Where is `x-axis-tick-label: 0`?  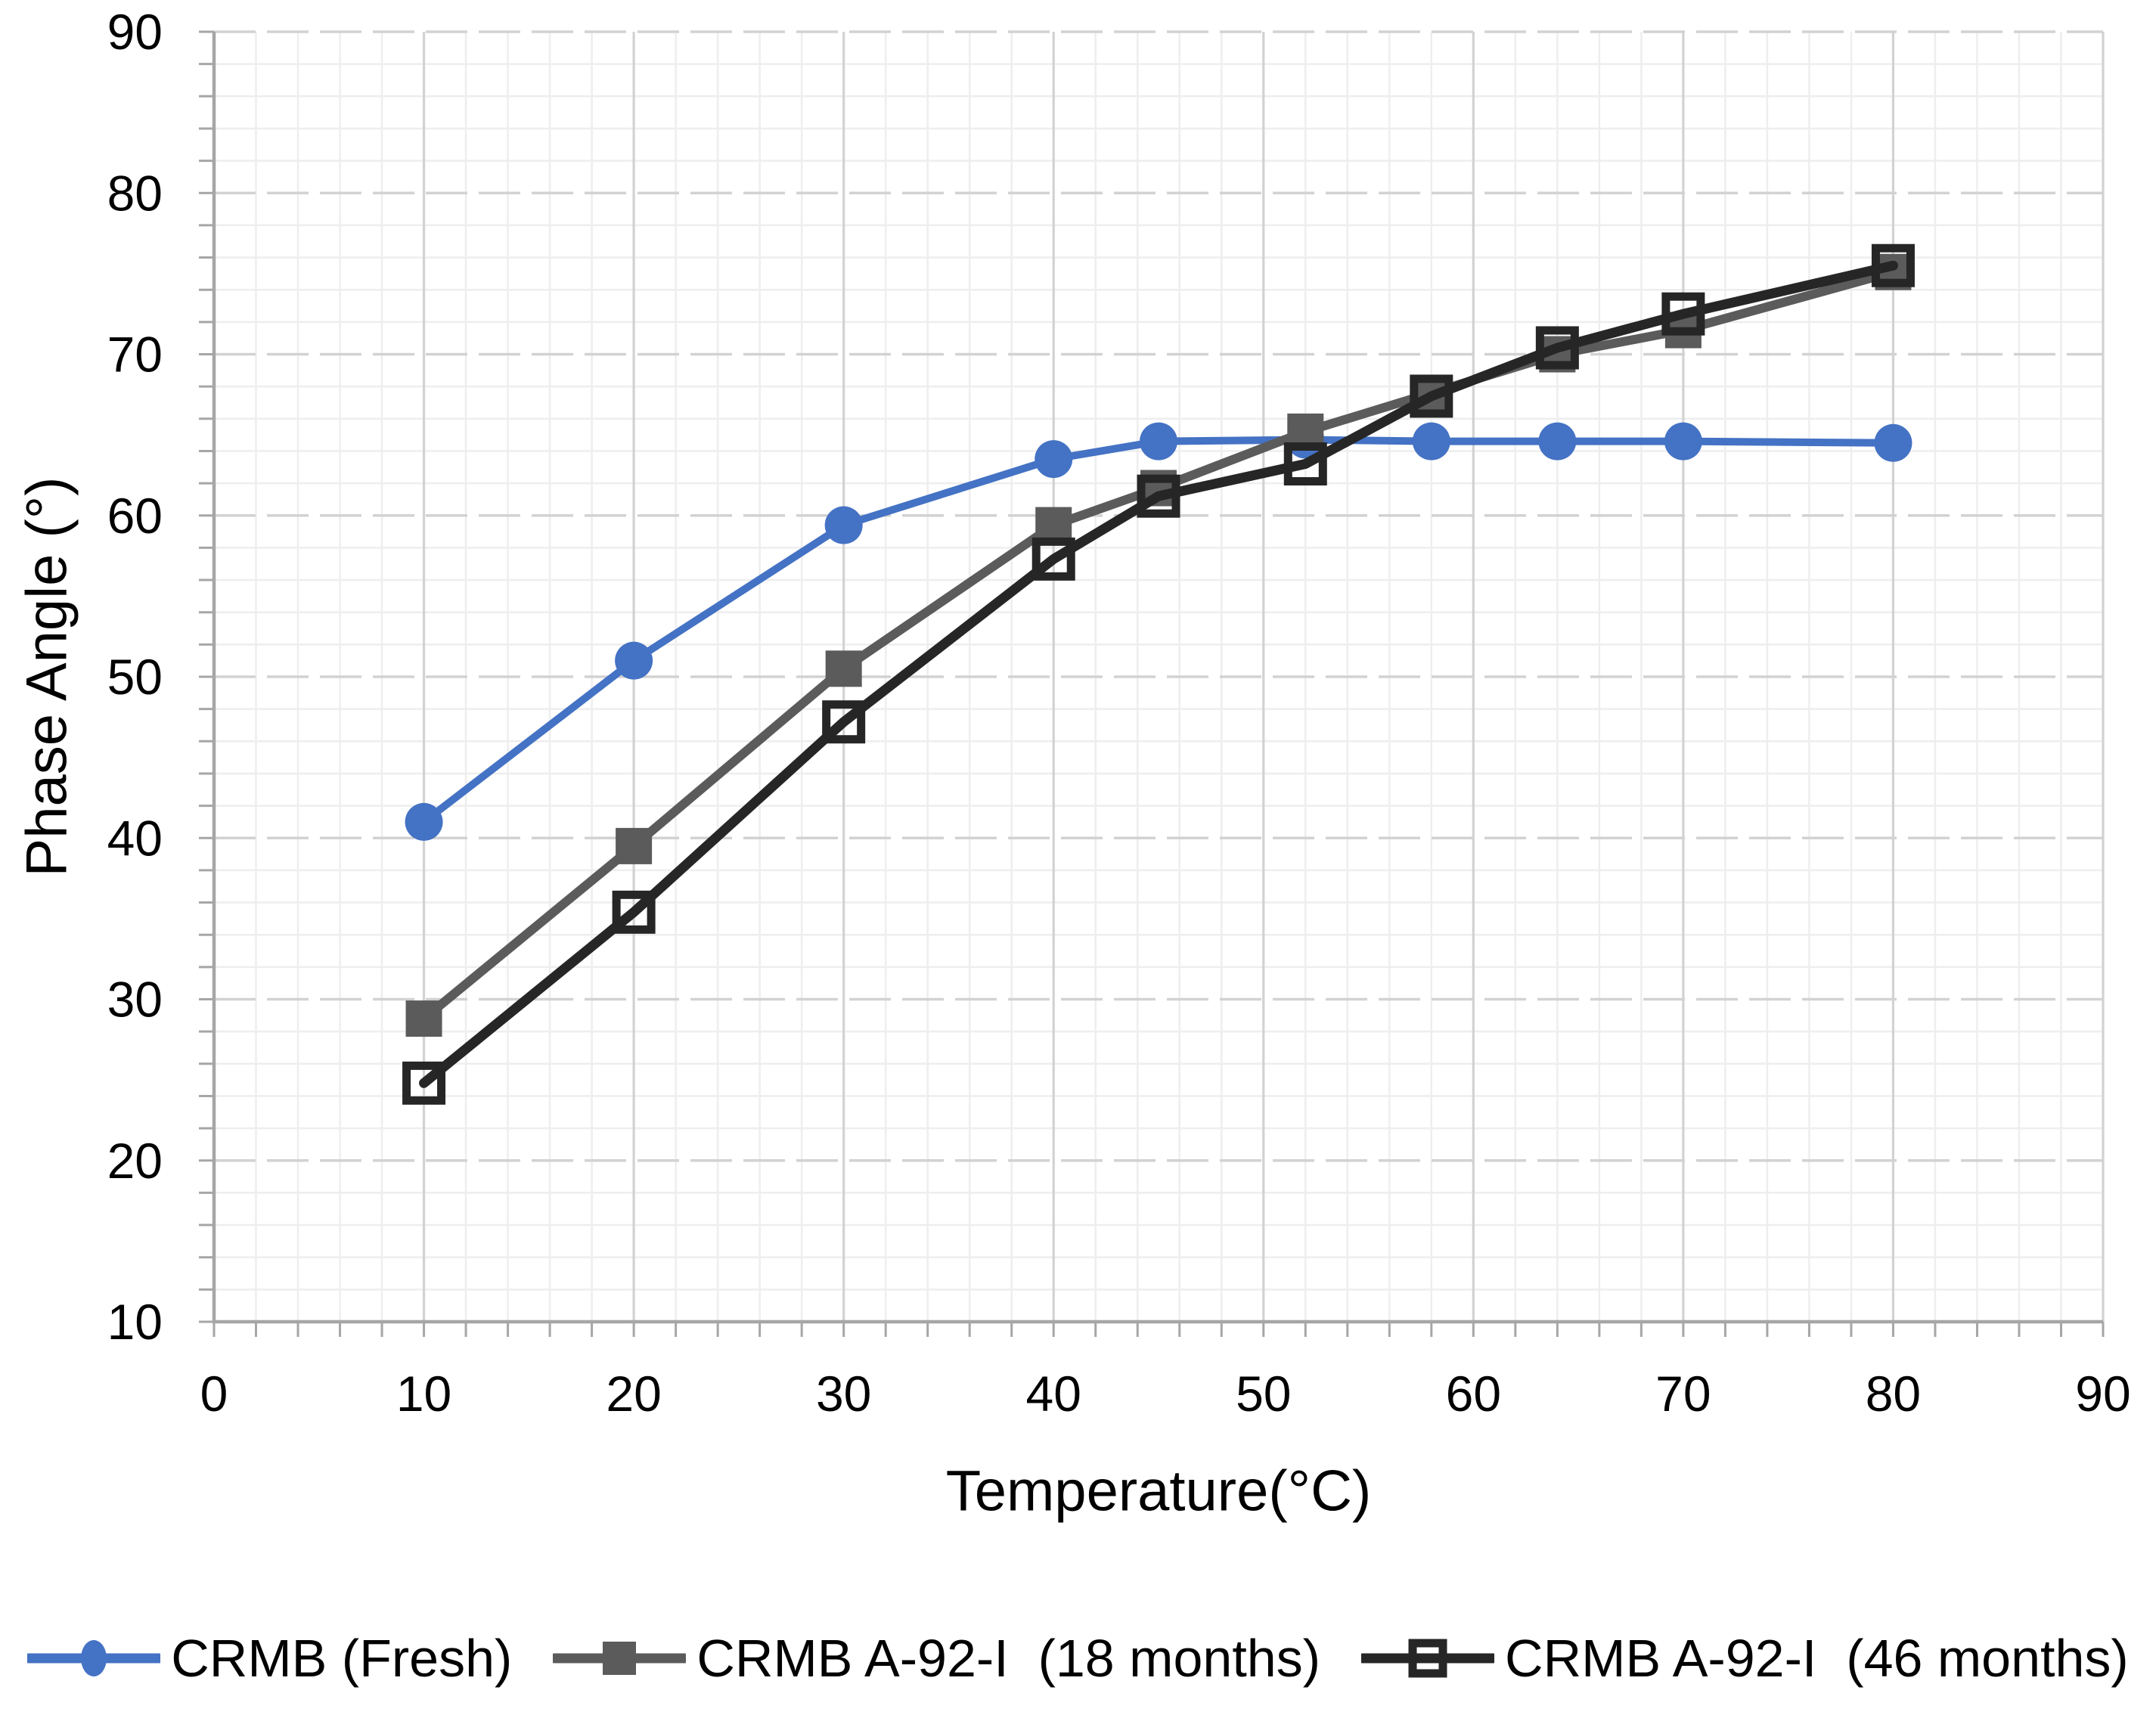 x-axis-tick-label: 0 is located at coordinates (214, 1394).